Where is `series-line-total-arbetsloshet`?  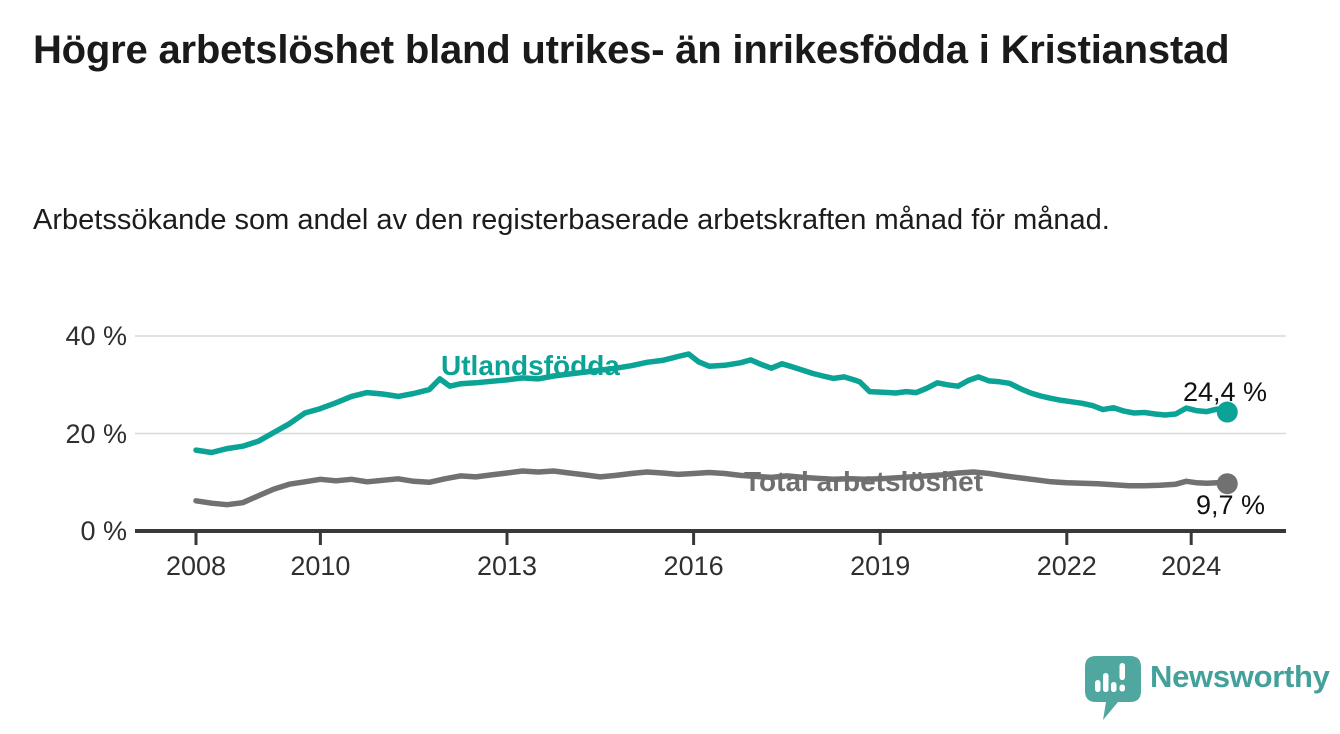
series-line-total-arbetsloshet is located at coordinates (712, 488).